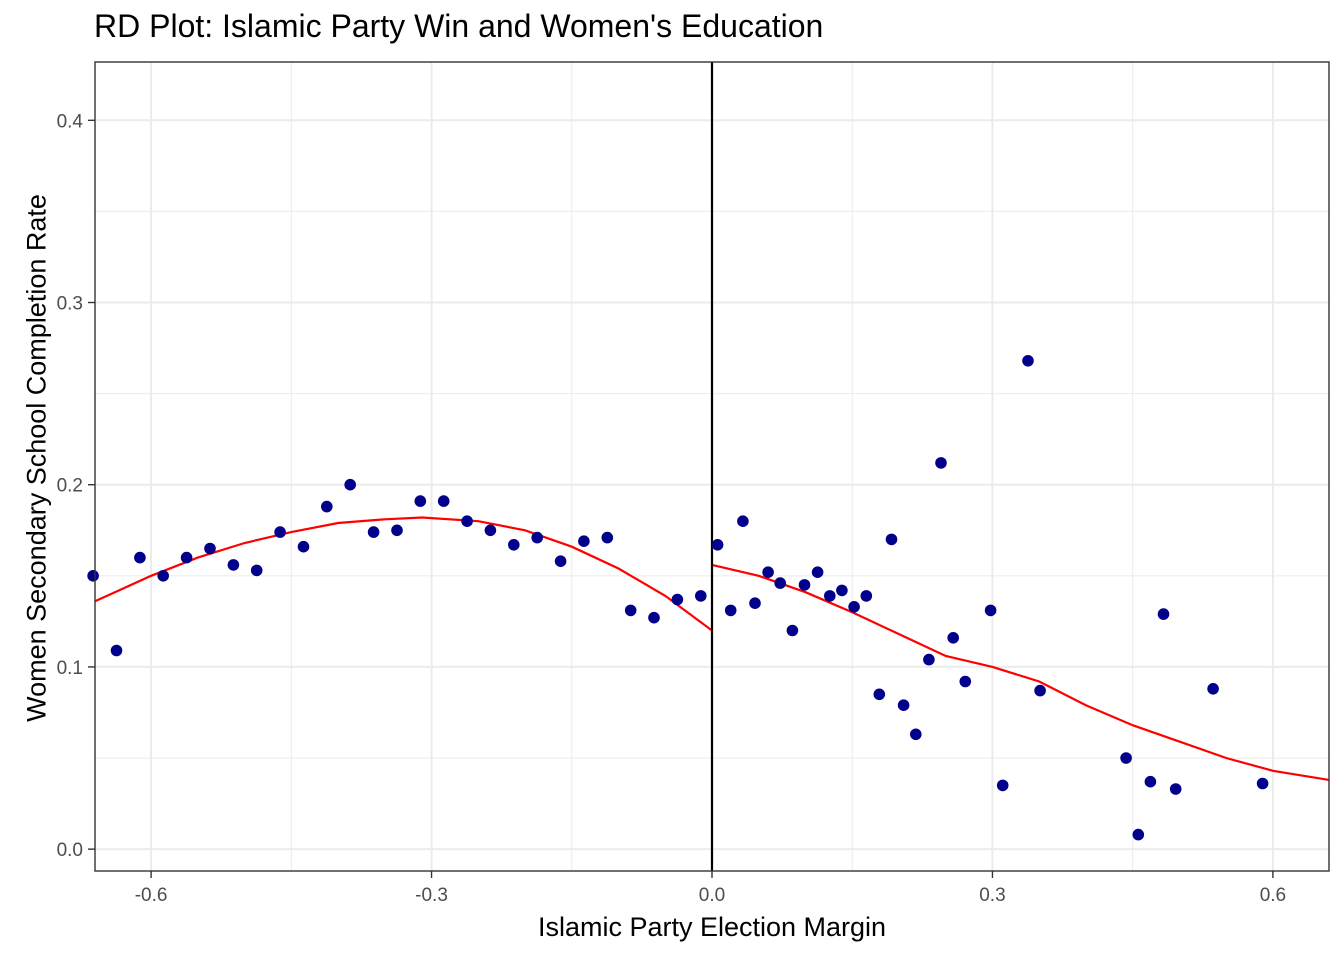  What do you see at coordinates (1020, 672) in the screenshot?
I see `fit-line-right` at bounding box center [1020, 672].